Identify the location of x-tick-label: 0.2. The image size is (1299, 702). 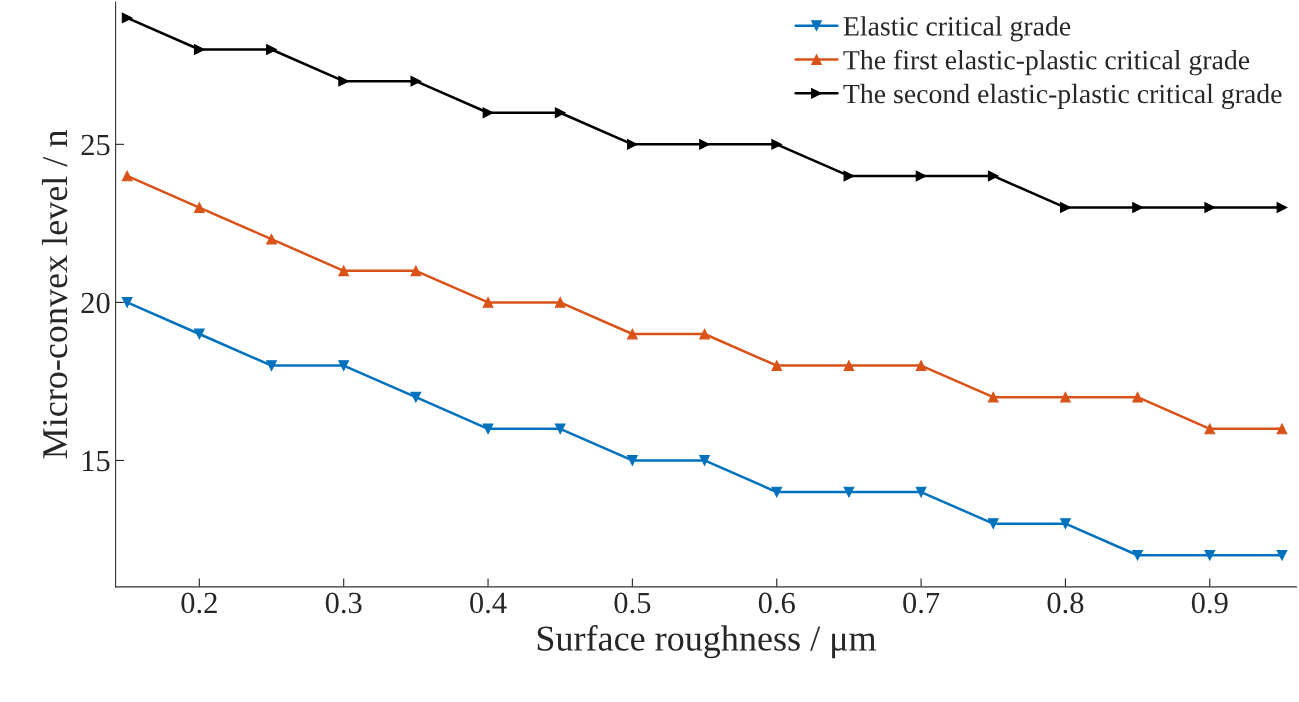
(199, 603).